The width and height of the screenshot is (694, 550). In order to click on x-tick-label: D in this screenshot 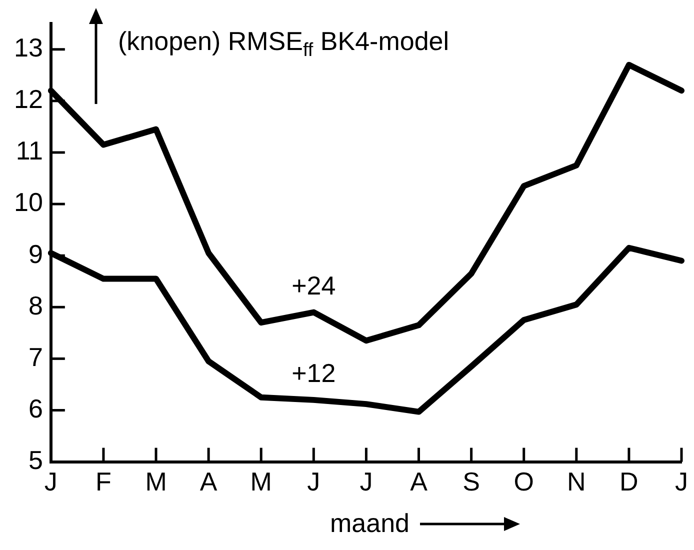, I will do `click(629, 481)`.